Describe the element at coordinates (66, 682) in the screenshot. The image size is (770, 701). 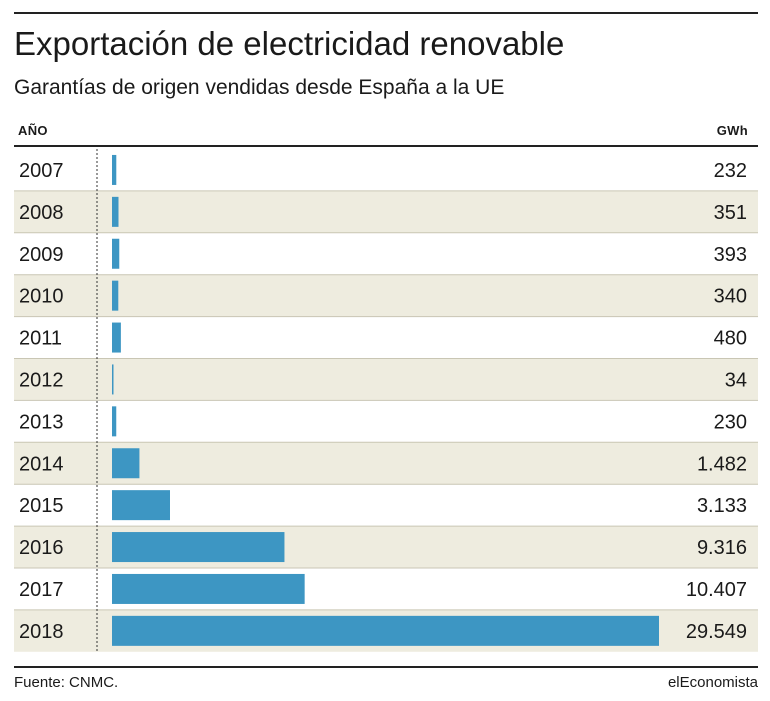
I see `source-note: Fuente: CNMC.` at that location.